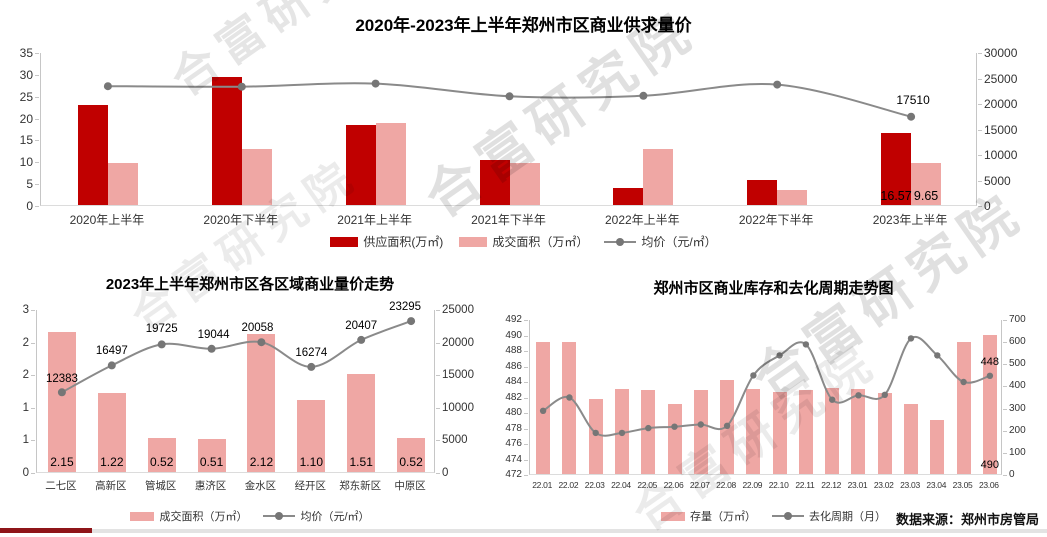 Image resolution: width=1047 pixels, height=537 pixels. Describe the element at coordinates (708, 516) in the screenshot. I see `legend-item: 存量（万㎡）` at that location.